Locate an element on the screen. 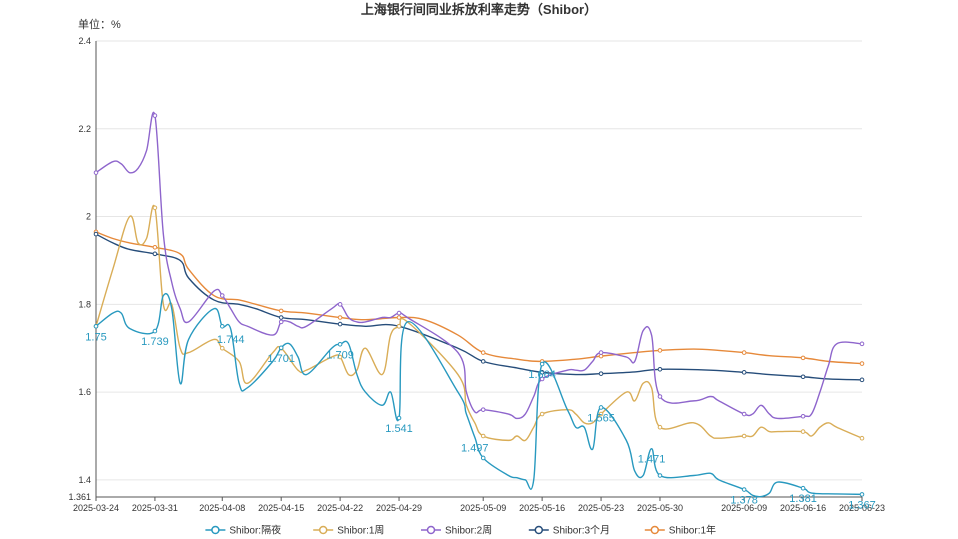 The image size is (958, 539). x-tick-label: 2025-06-09 is located at coordinates (744, 508).